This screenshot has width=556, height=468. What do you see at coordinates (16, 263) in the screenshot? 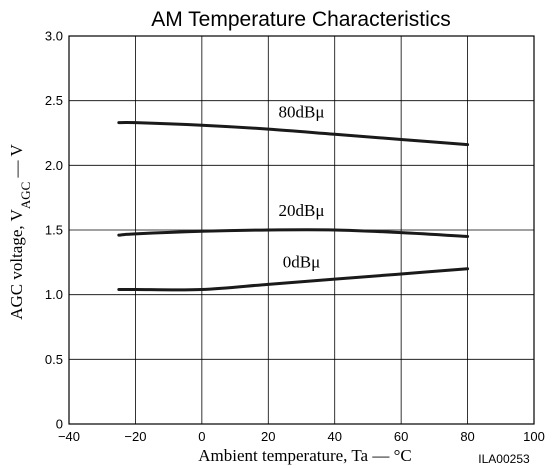
I see `y-axis-label-base: AGC voltage, V` at bounding box center [16, 263].